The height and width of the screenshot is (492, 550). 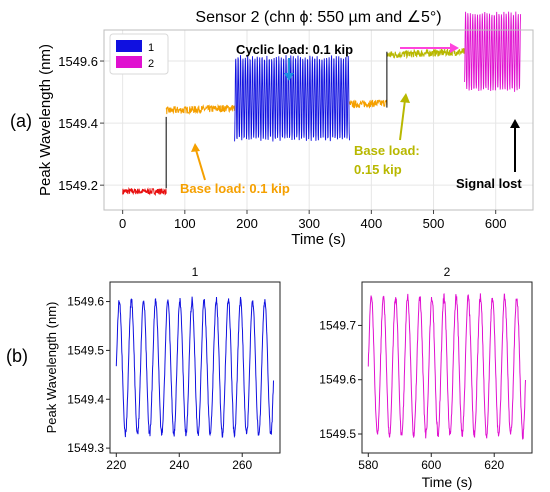 What do you see at coordinates (434, 223) in the screenshot?
I see `x-tick-label: 500` at bounding box center [434, 223].